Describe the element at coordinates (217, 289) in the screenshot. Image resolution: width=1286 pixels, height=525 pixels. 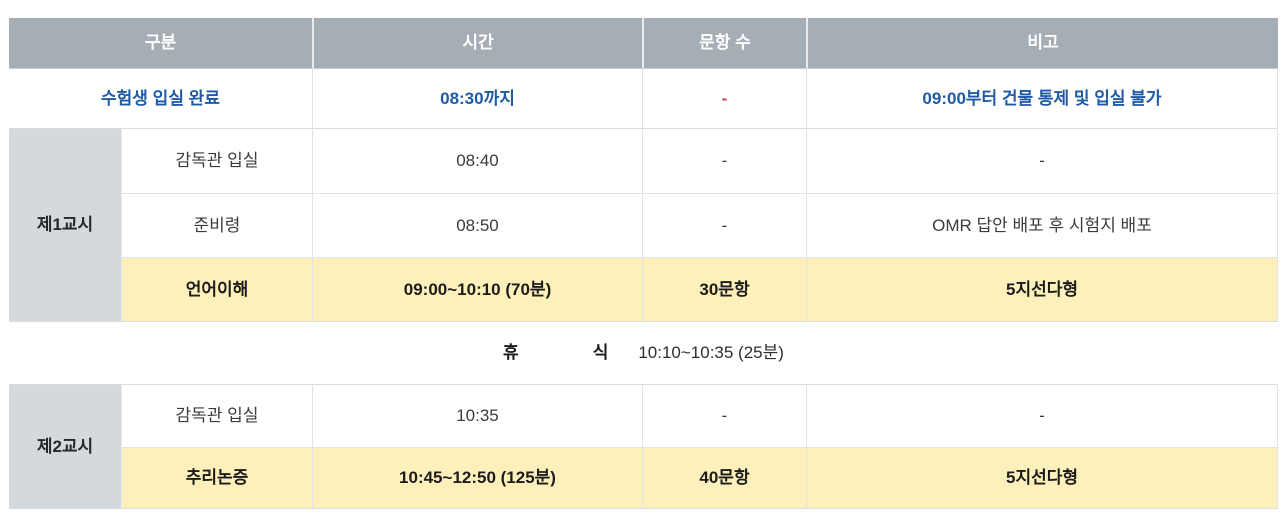
I see `session1-row3-label: 언어이해` at that location.